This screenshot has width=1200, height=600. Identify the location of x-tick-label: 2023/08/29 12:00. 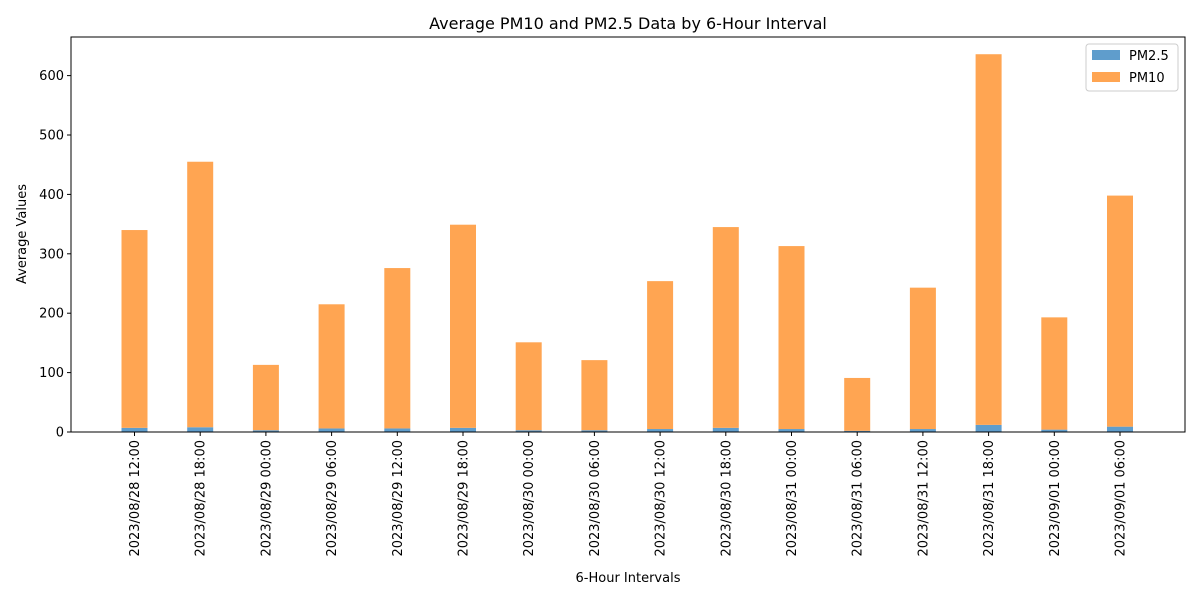
(398, 498).